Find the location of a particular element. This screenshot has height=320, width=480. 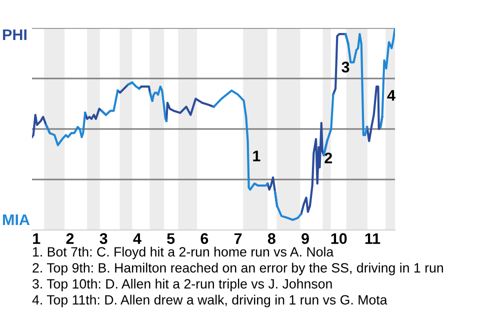

annotation: 4 is located at coordinates (391, 95).